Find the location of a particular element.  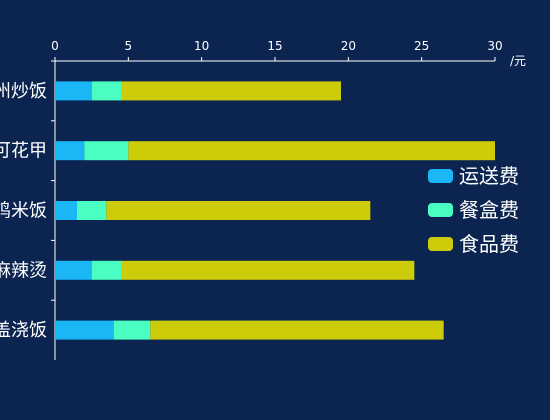

y-category-label: 州炒饭 is located at coordinates (23, 91).